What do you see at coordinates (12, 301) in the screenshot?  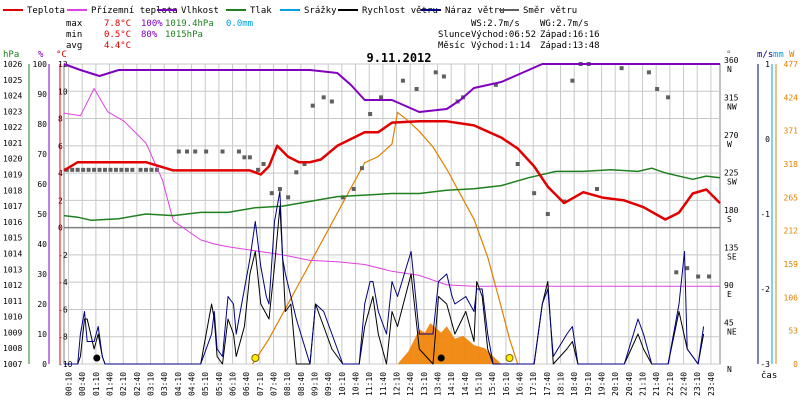 I see `pressure-tick-label: 1011` at bounding box center [12, 301].